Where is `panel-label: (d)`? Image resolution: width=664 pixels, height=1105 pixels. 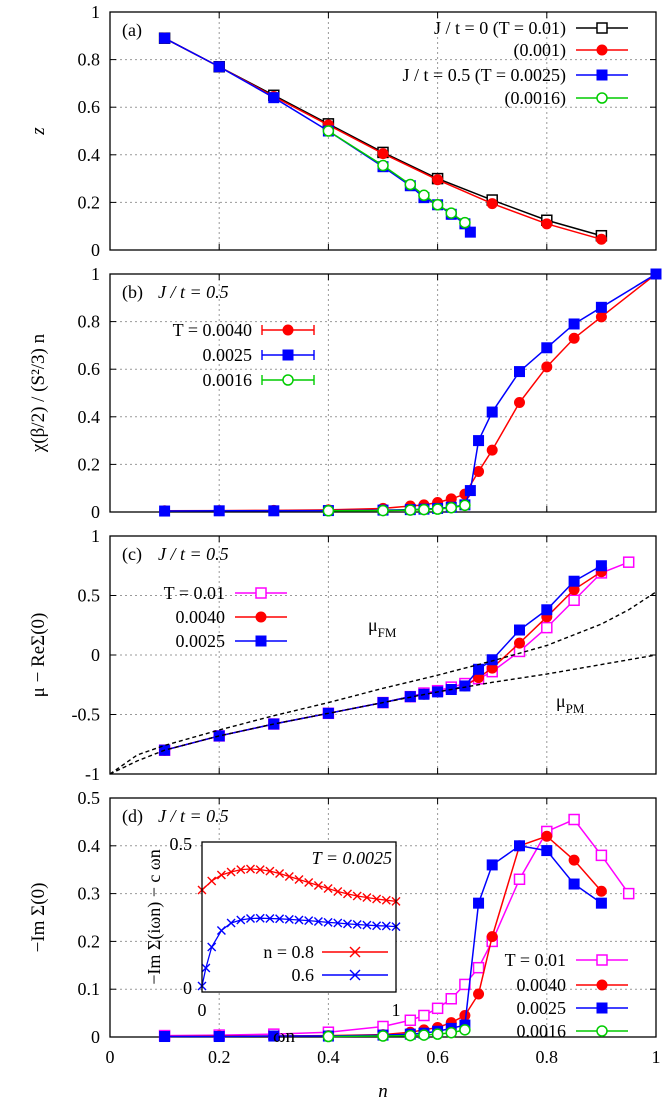 panel-label: (d) is located at coordinates (132, 816).